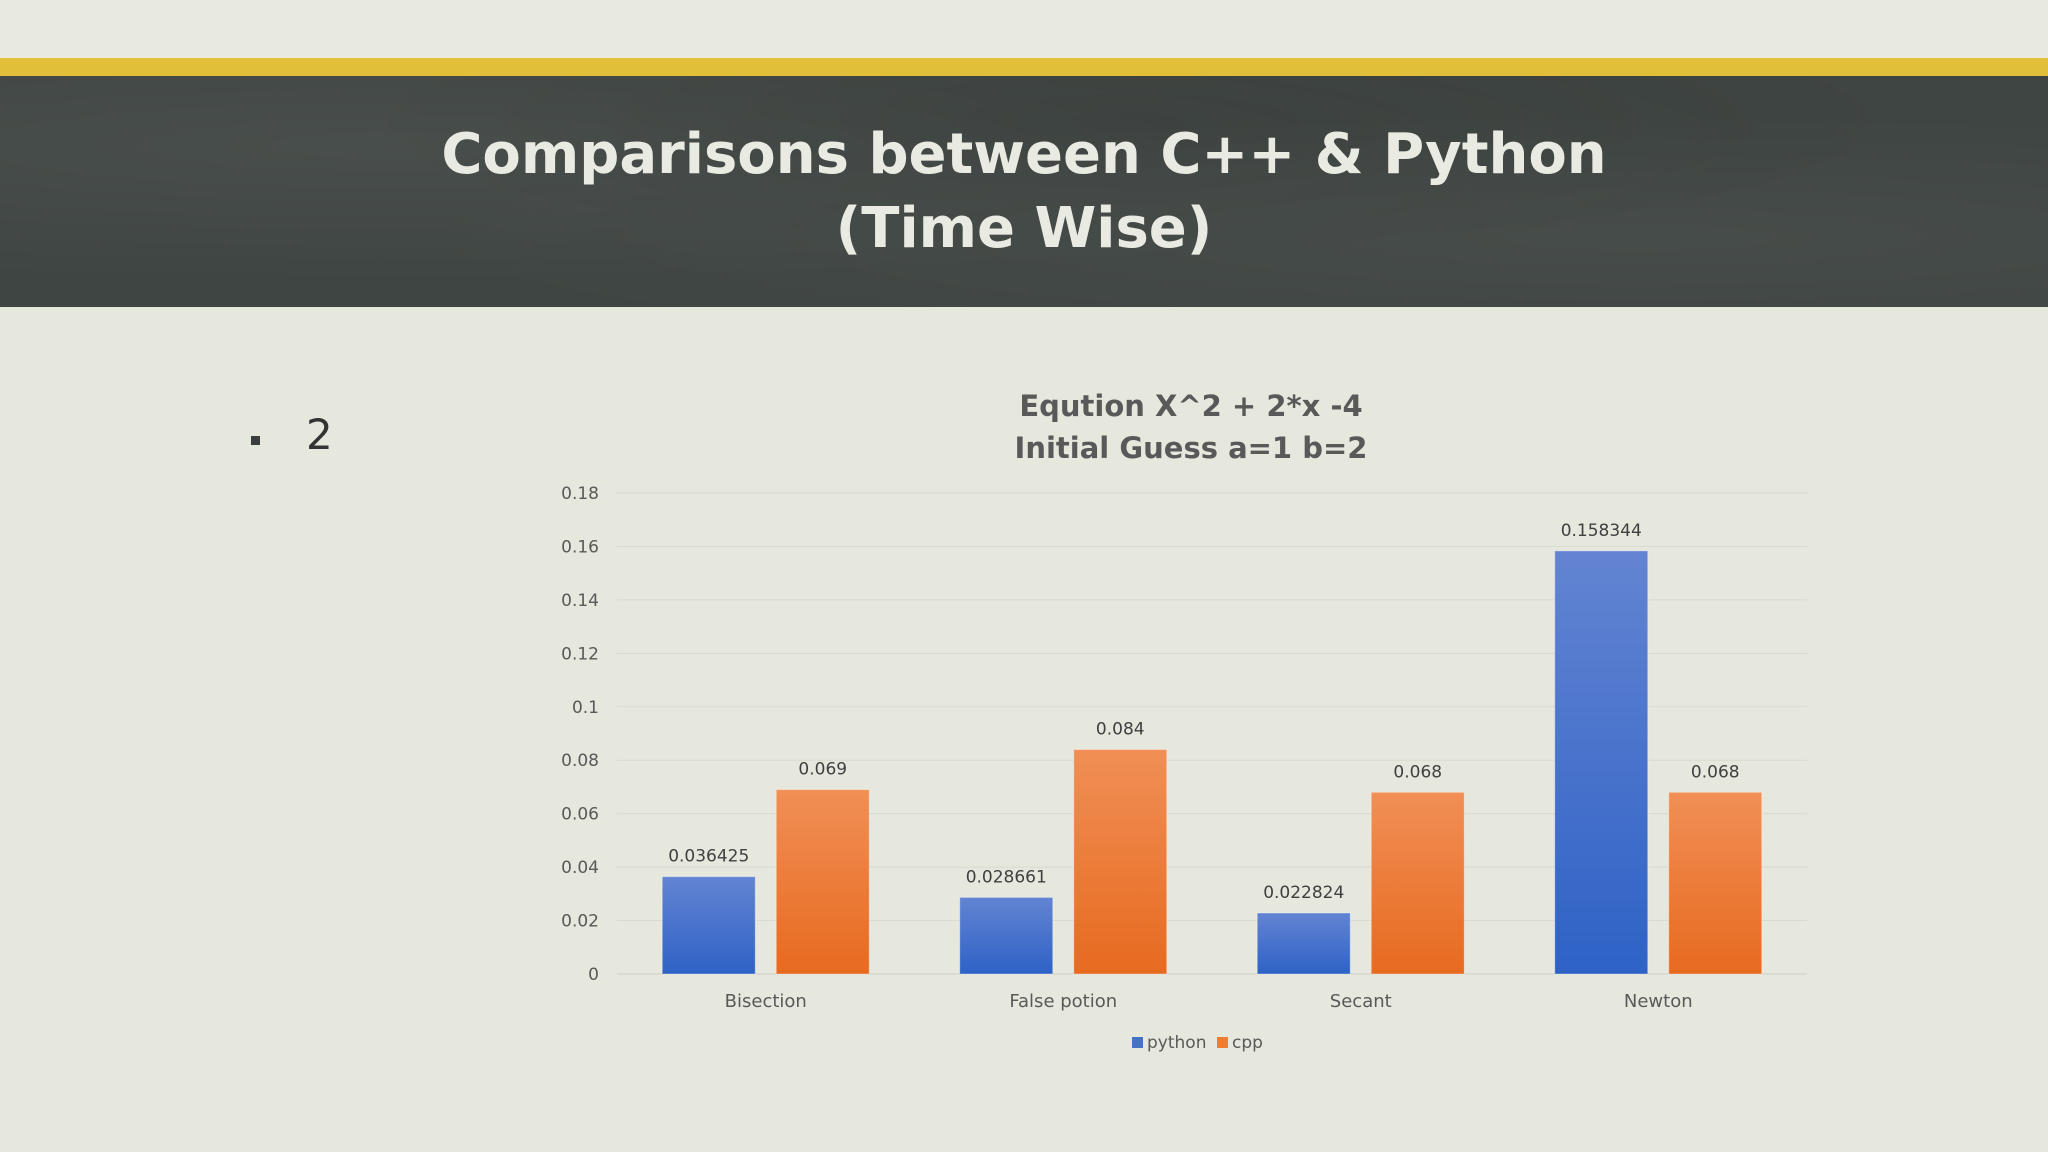 This screenshot has width=2048, height=1152. Describe the element at coordinates (585, 708) in the screenshot. I see `y-tick-label: 0.1` at that location.